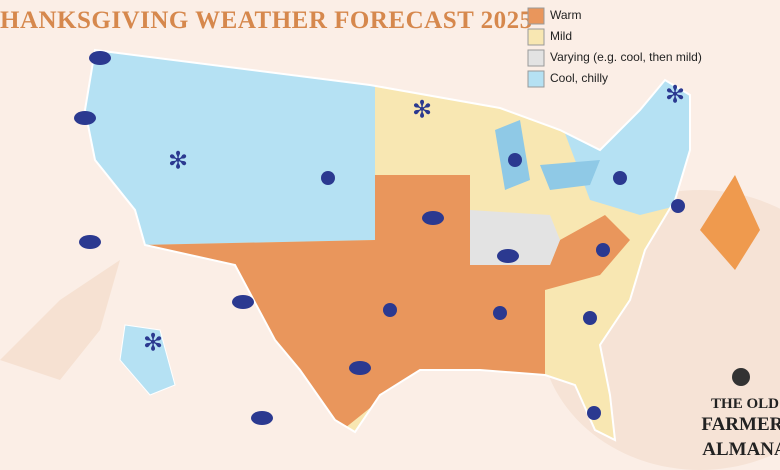 The height and width of the screenshot is (470, 780). What do you see at coordinates (579, 78) in the screenshot?
I see `legend-label: Cool, chilly` at bounding box center [579, 78].